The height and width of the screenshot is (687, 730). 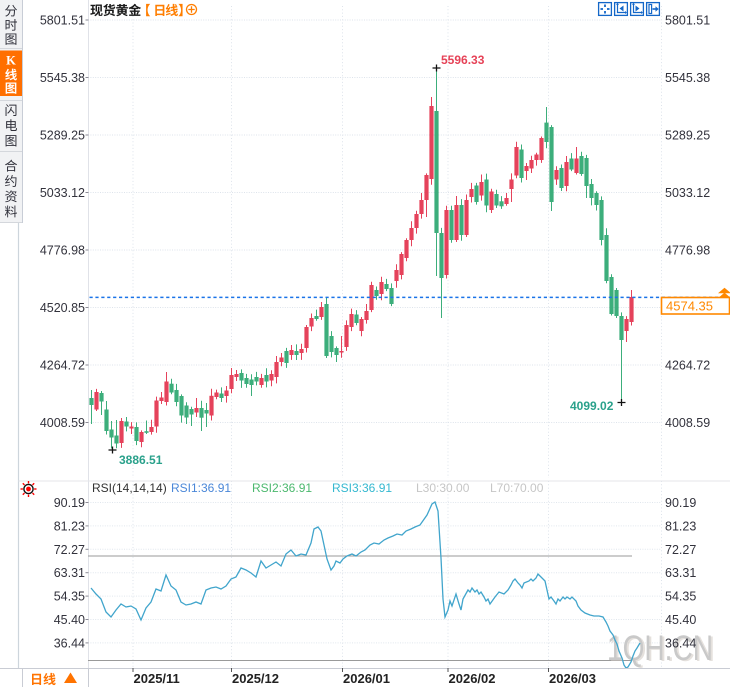 What do you see at coordinates (517, 488) in the screenshot?
I see `svg-text: L70:70.00` at bounding box center [517, 488].